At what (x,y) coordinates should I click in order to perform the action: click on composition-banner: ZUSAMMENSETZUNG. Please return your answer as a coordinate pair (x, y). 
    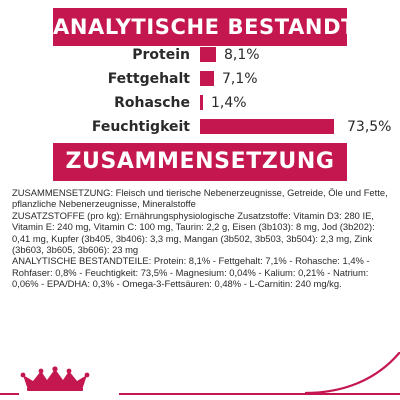
    Looking at the image, I should click on (200, 162).